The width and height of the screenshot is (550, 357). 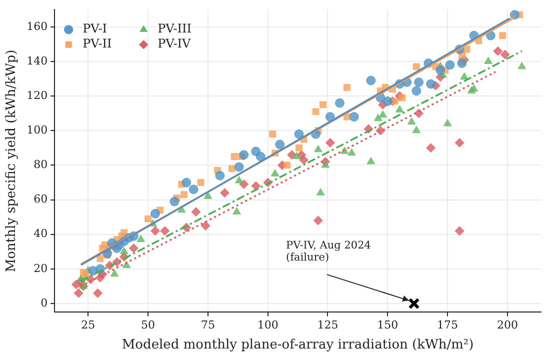 What do you see at coordinates (447, 325) in the screenshot?
I see `x-tick-label: 175` at bounding box center [447, 325].